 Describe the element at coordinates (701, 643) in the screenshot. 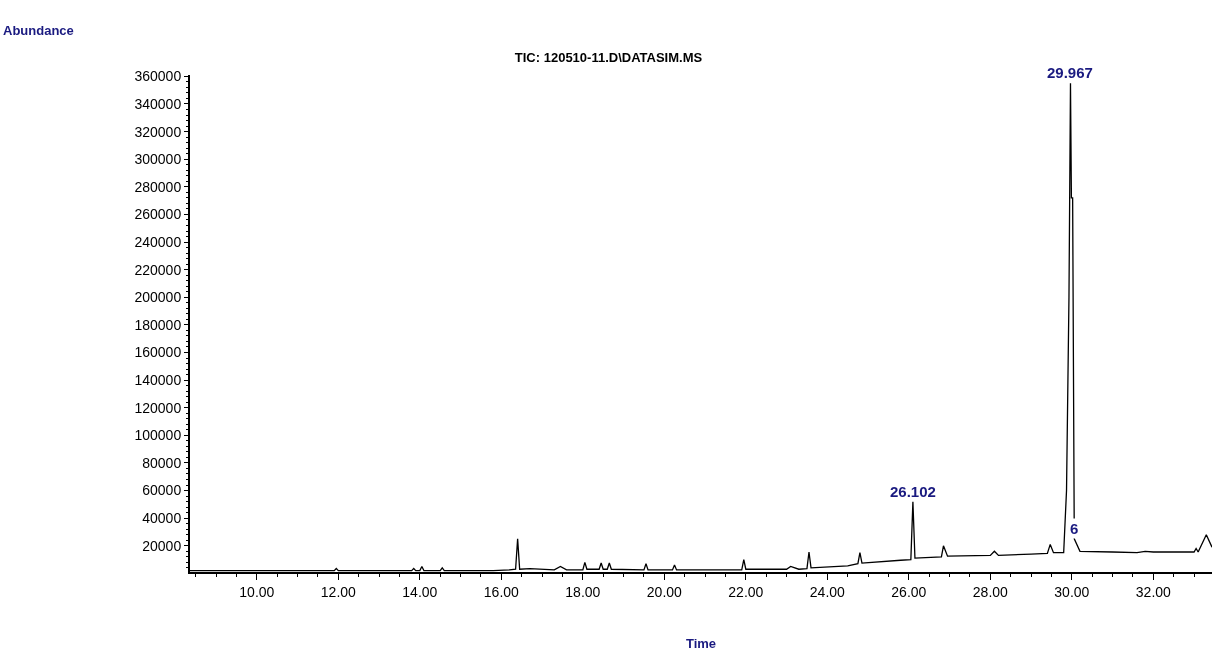

I see `x-axis-title: Time` at that location.